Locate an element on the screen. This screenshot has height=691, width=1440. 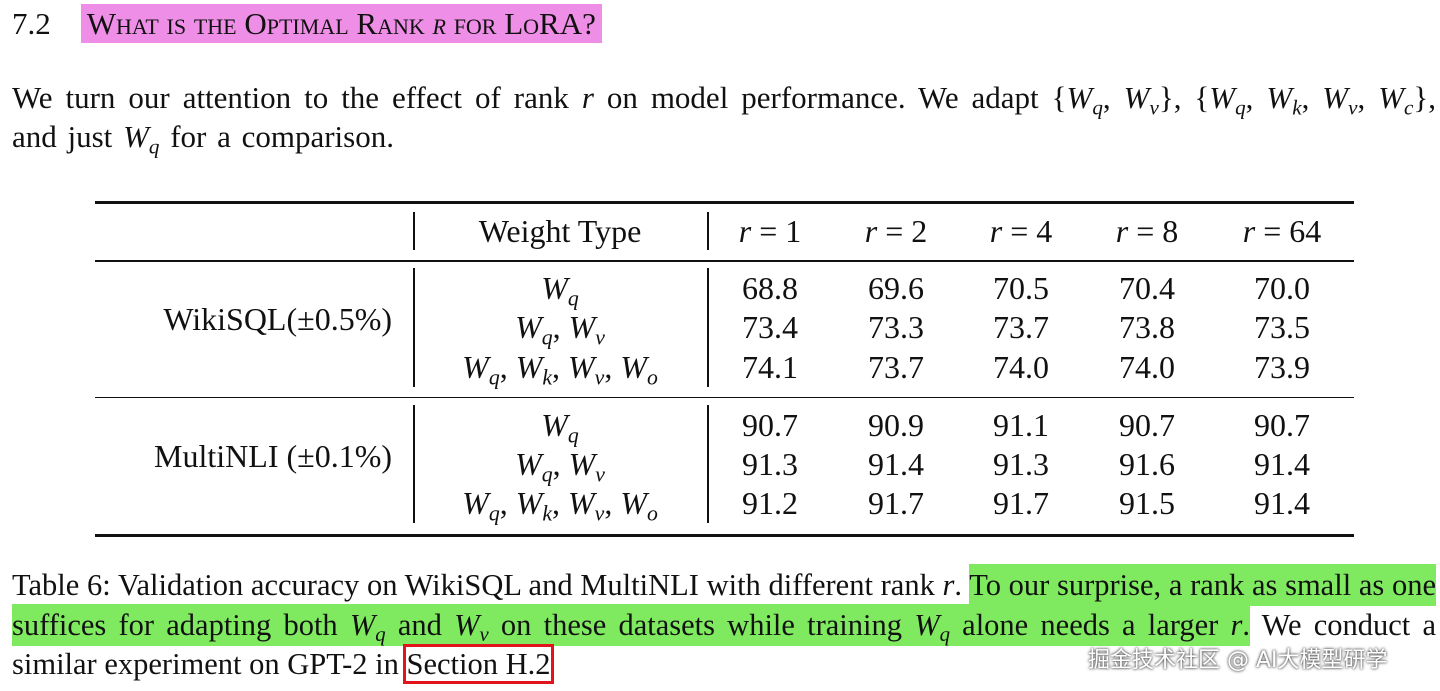
text-run: = 4 is located at coordinates (1027, 231).